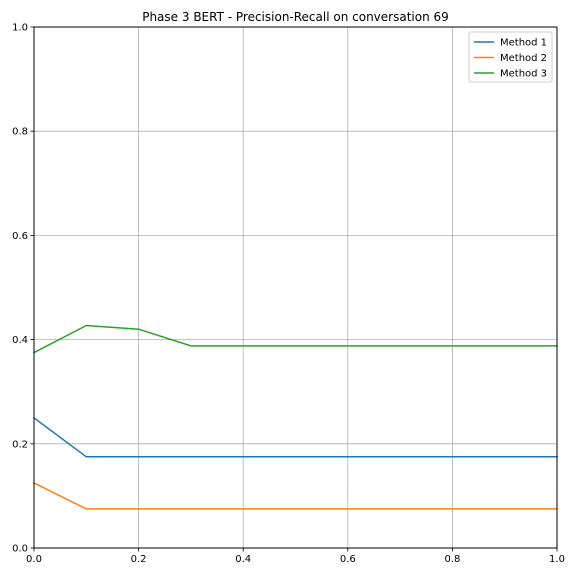 Image resolution: width=576 pixels, height=576 pixels. I want to click on x-tick-label: 0.6, so click(348, 559).